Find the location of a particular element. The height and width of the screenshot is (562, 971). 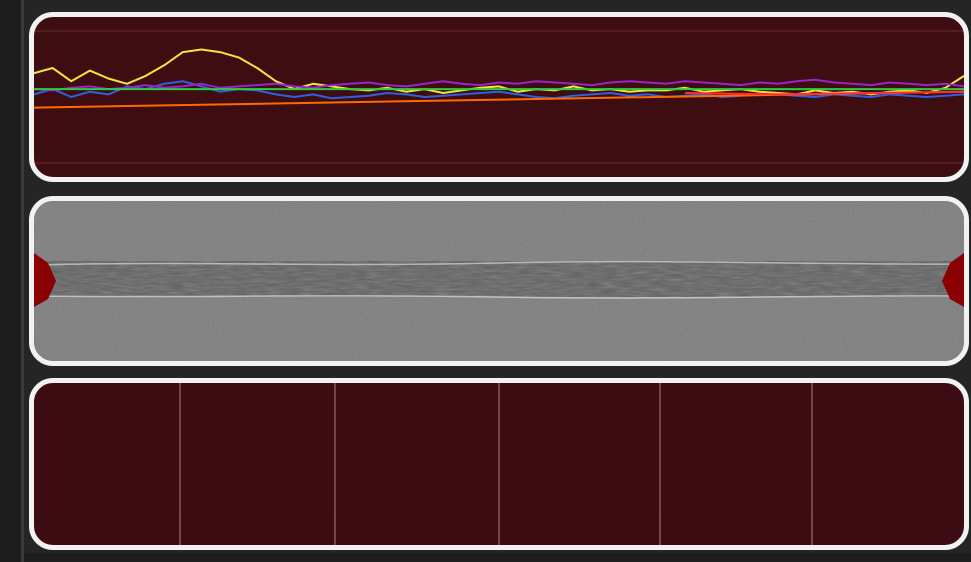

seam-edge-bottom is located at coordinates (499, 297).